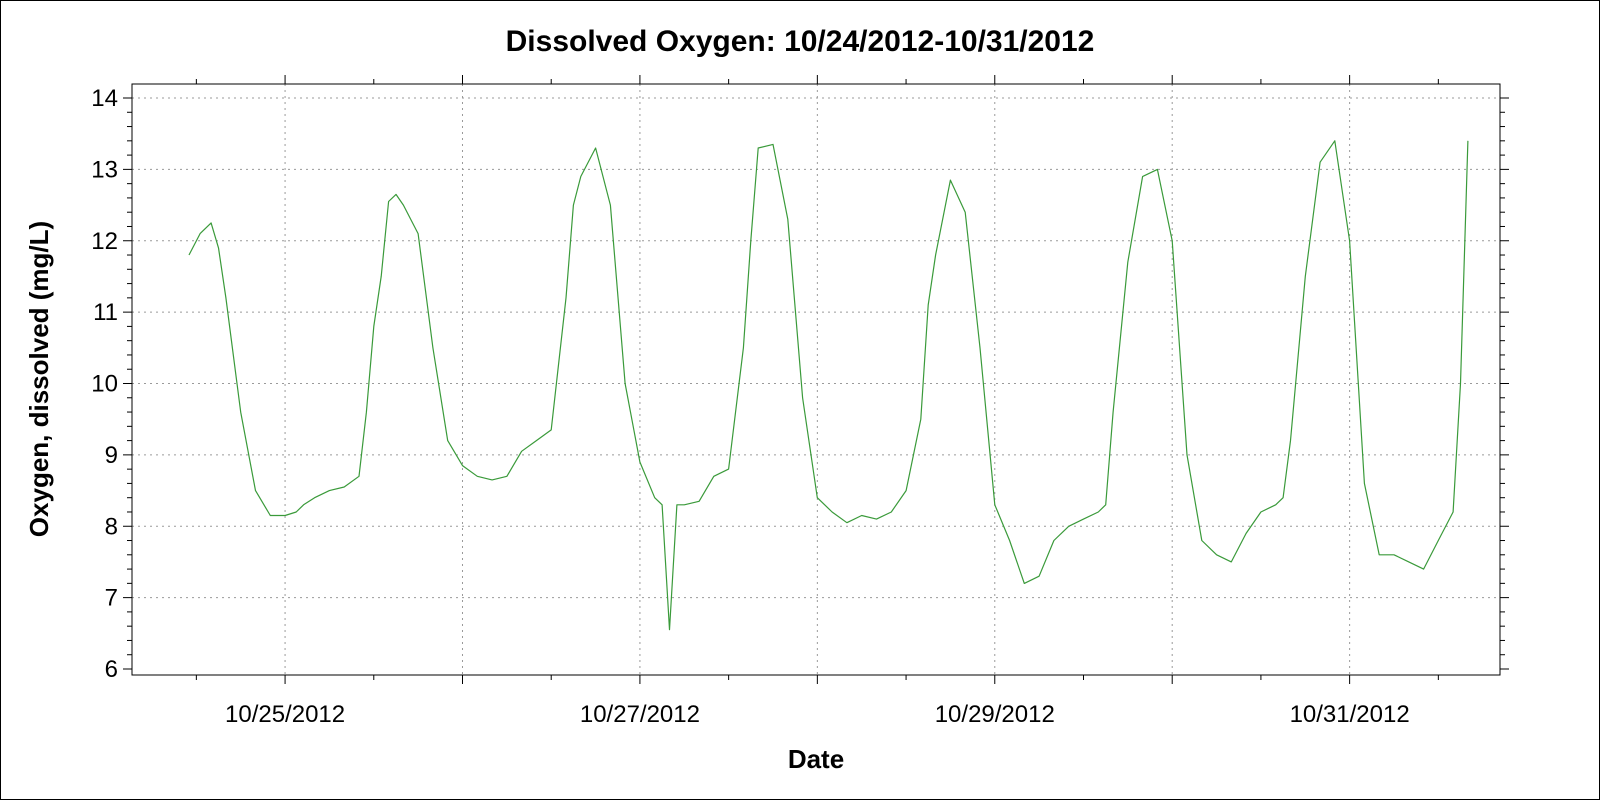  I want to click on y-tick-label: 10, so click(104, 384).